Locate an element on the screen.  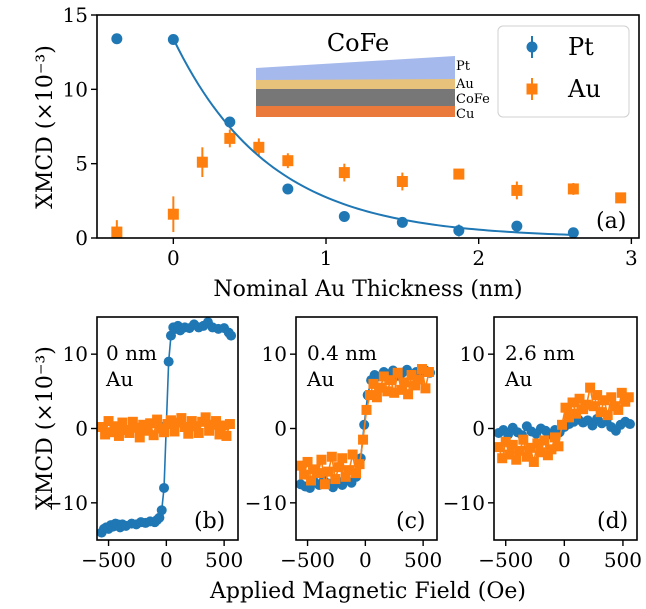
panel-b-frame is located at coordinates (167, 428).